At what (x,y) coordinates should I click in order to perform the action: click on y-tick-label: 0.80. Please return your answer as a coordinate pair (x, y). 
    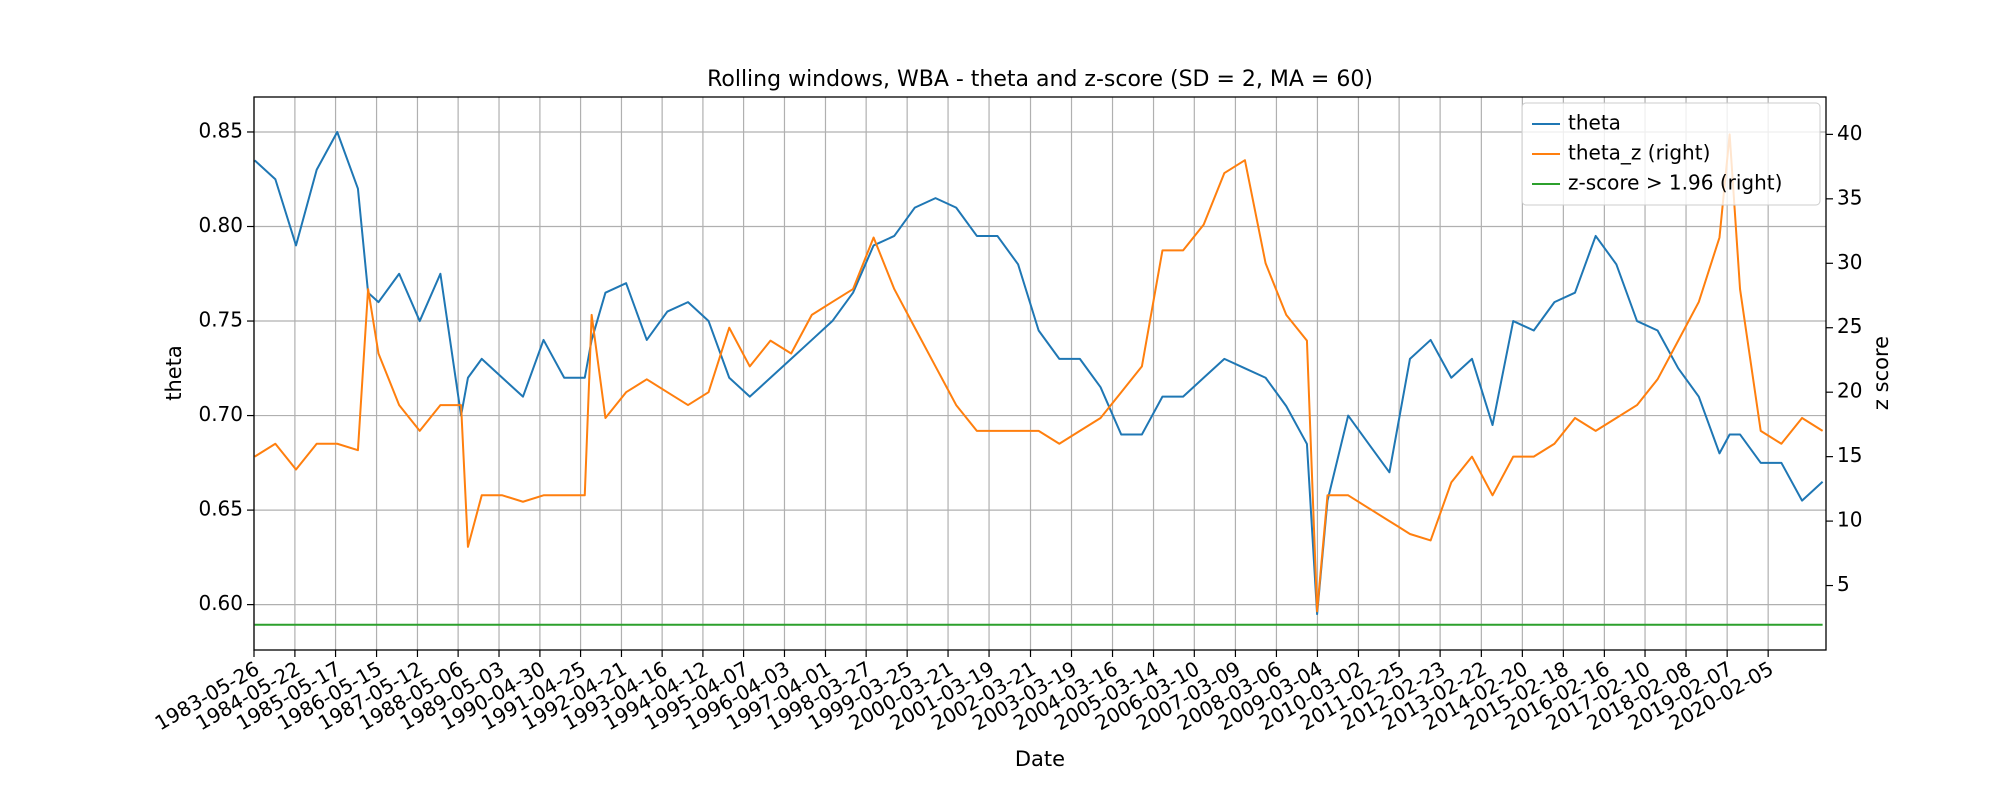
    Looking at the image, I should click on (220, 225).